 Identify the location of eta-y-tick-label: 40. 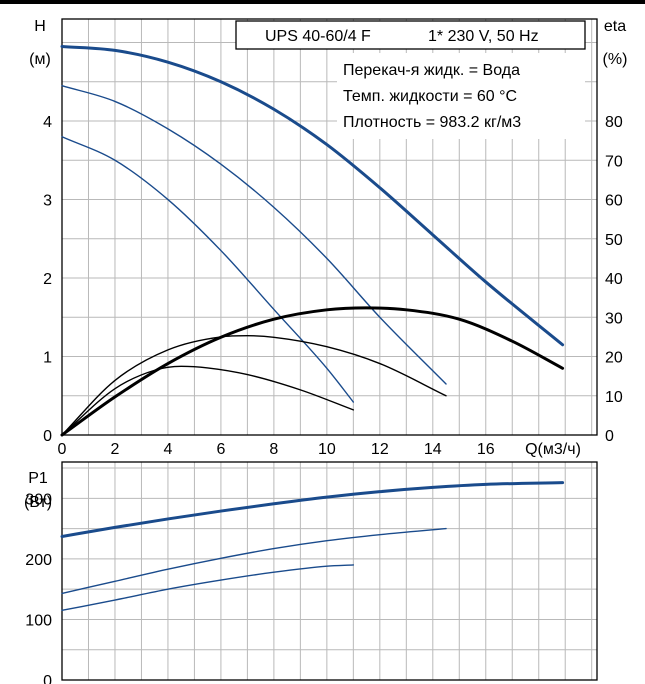
(614, 279).